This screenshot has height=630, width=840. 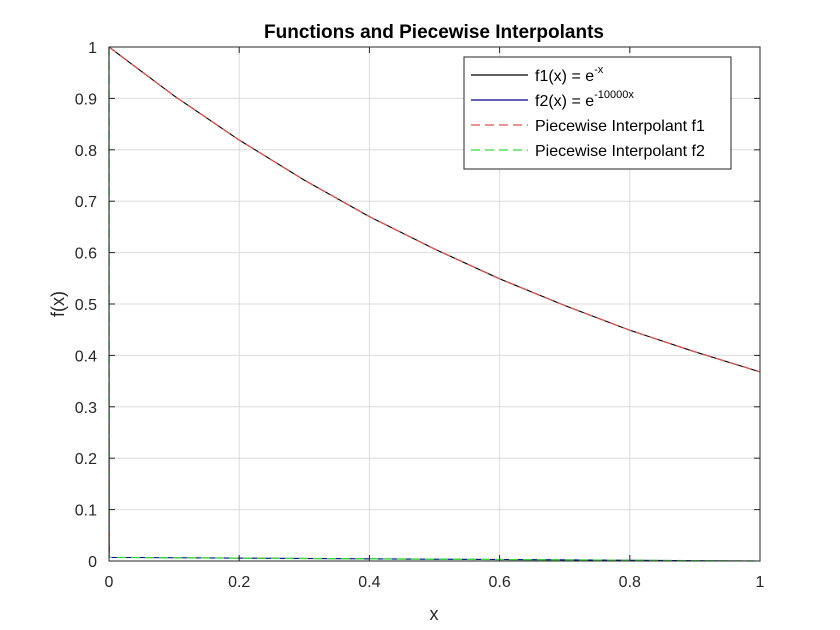 I want to click on y-tick-label: 0.5, so click(x=86, y=305).